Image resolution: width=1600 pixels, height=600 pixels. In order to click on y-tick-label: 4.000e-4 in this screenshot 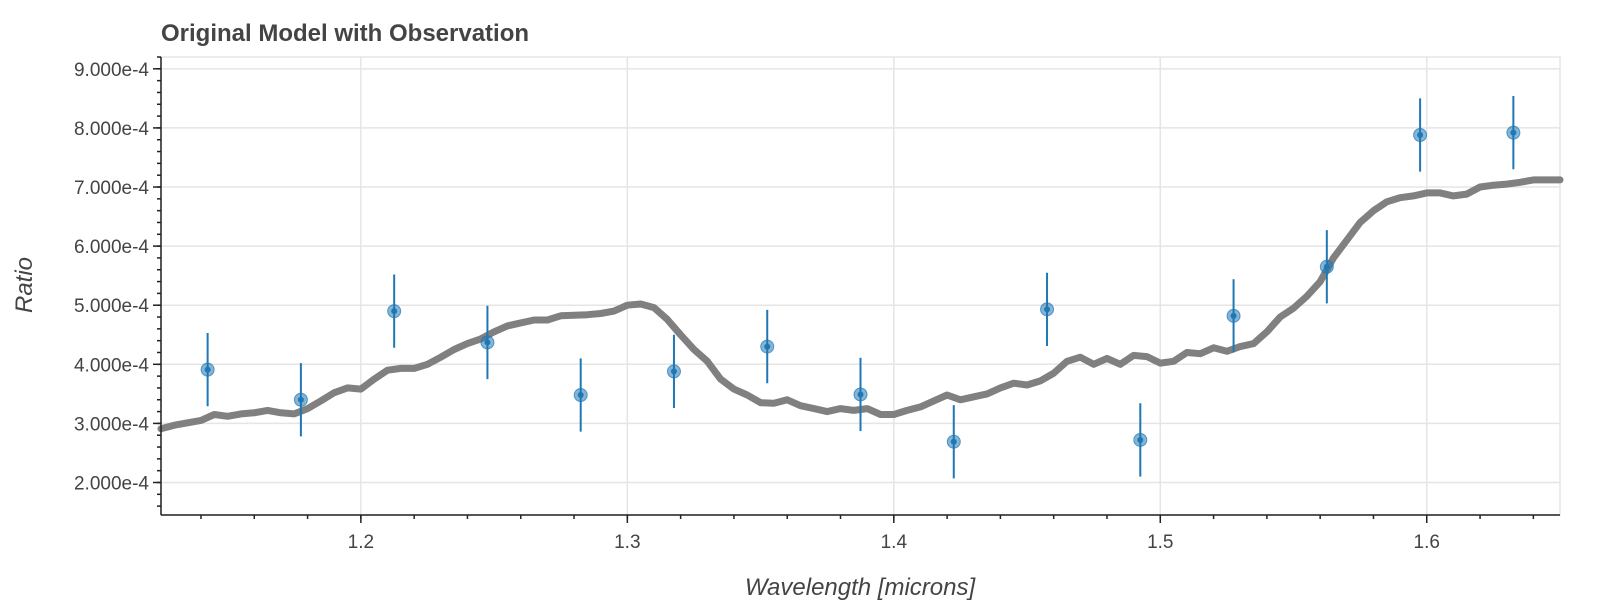, I will do `click(111, 365)`.